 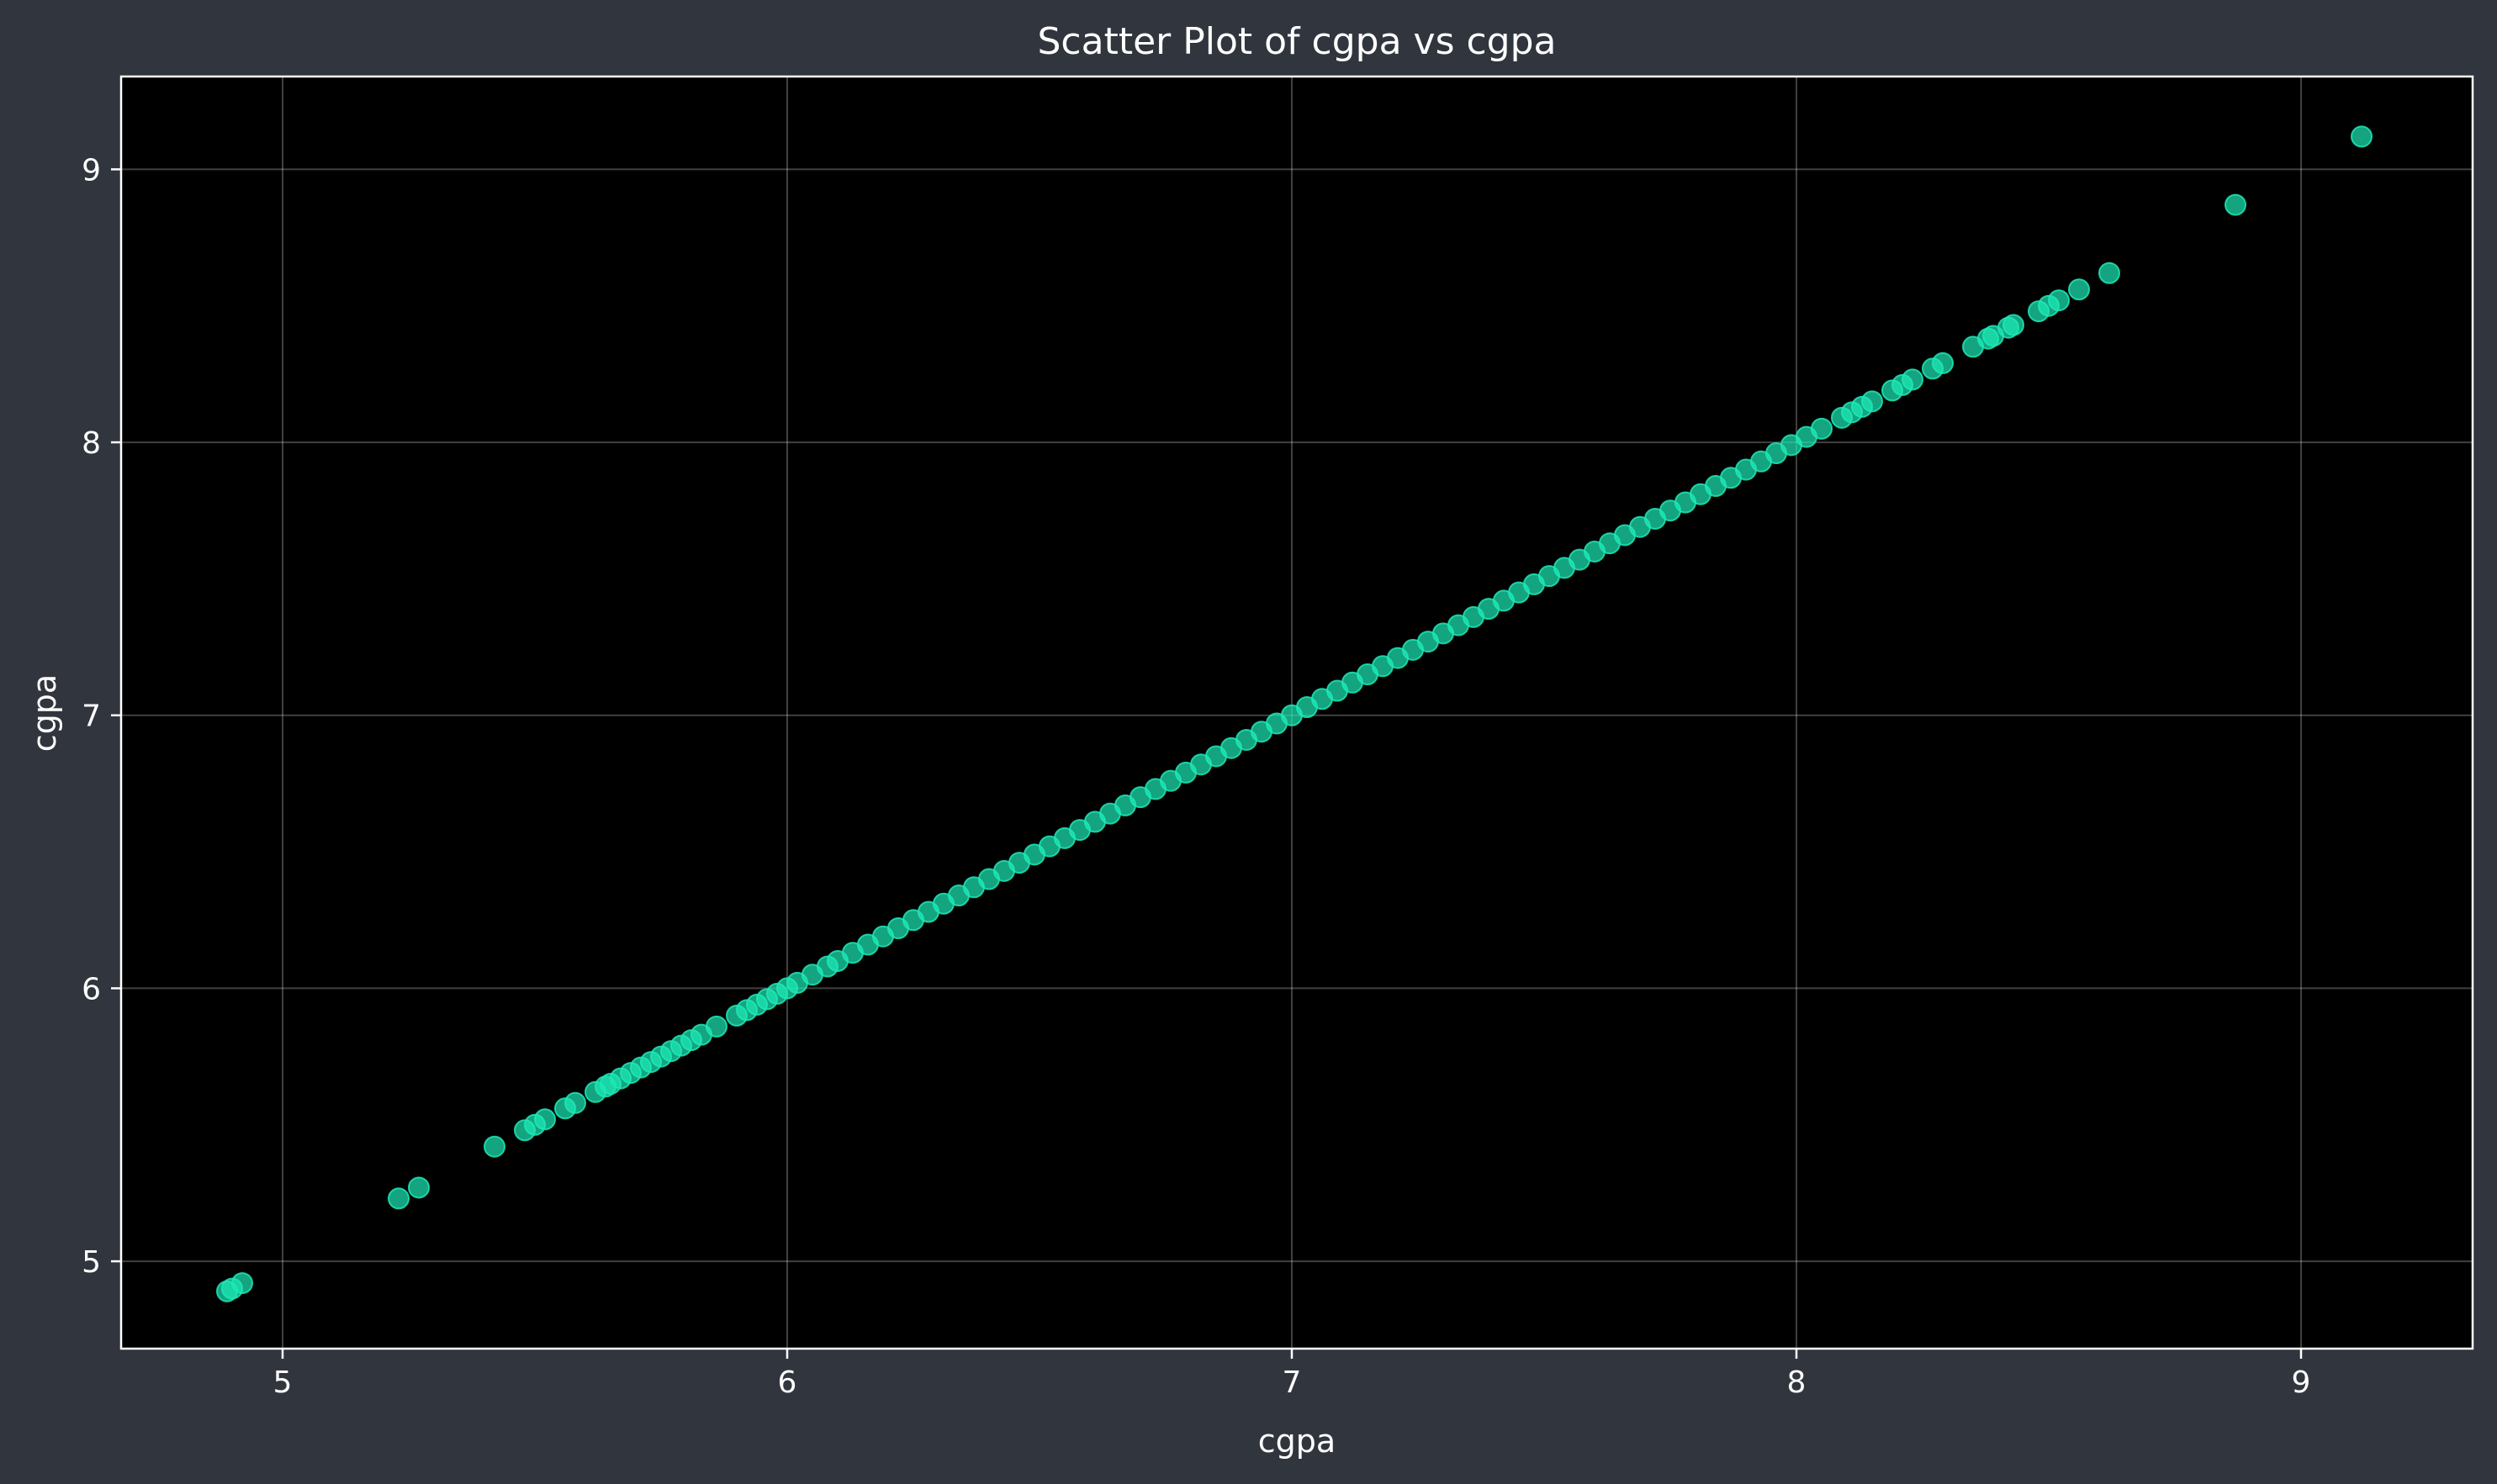 What do you see at coordinates (1797, 1382) in the screenshot?
I see `x-tick-label: 8` at bounding box center [1797, 1382].